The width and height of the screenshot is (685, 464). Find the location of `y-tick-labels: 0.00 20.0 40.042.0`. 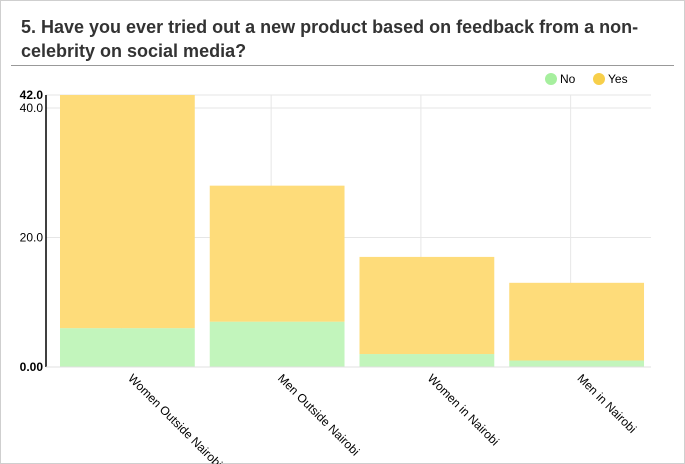

y-tick-labels: 0.00 20.0 40.042.0 is located at coordinates (32, 231).